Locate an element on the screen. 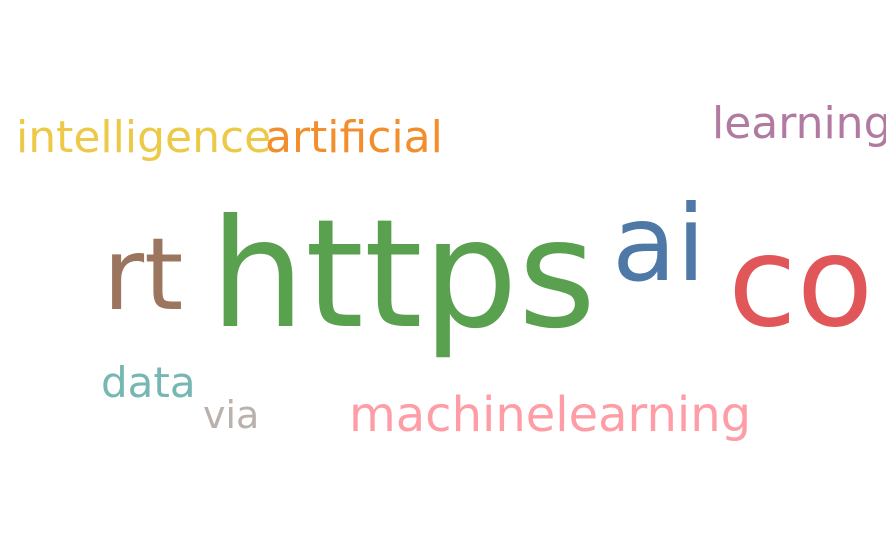  word-machinelearning: machinelearning is located at coordinates (550, 415).